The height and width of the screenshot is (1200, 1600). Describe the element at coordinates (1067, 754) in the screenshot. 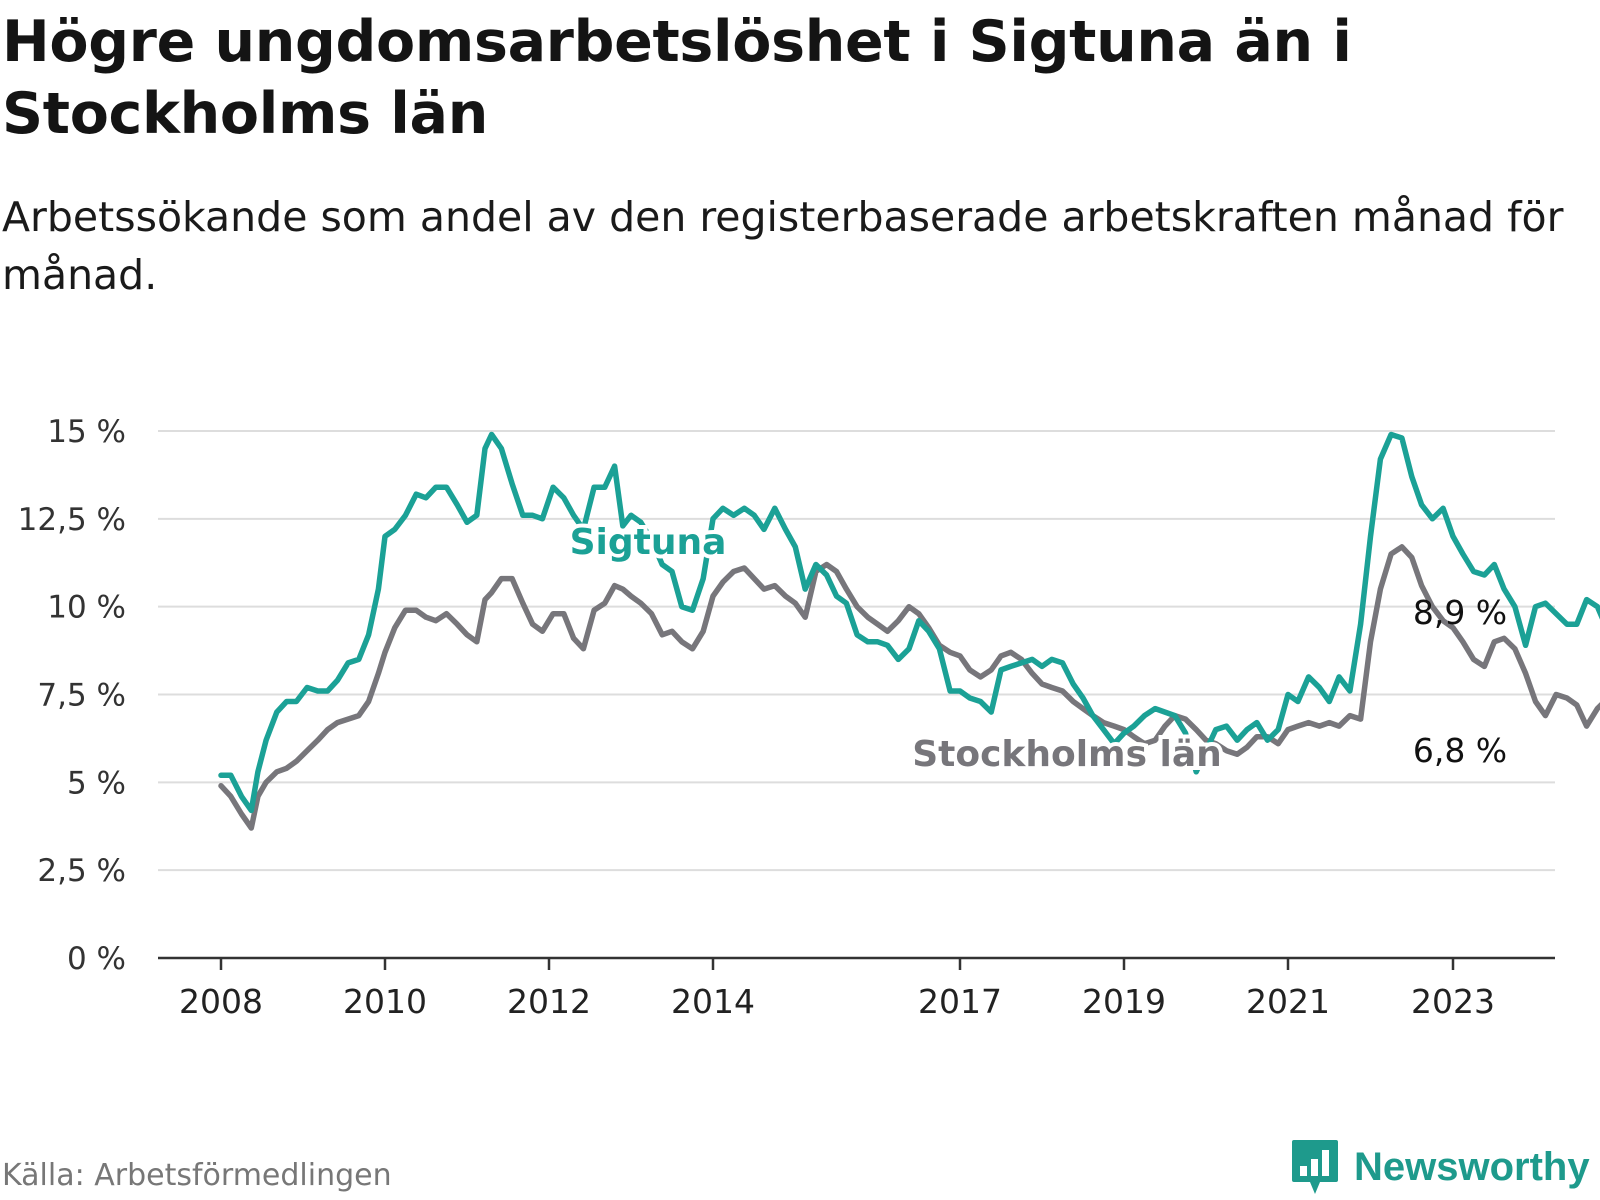

I see `stockholm-series-label: Stockholms län` at that location.